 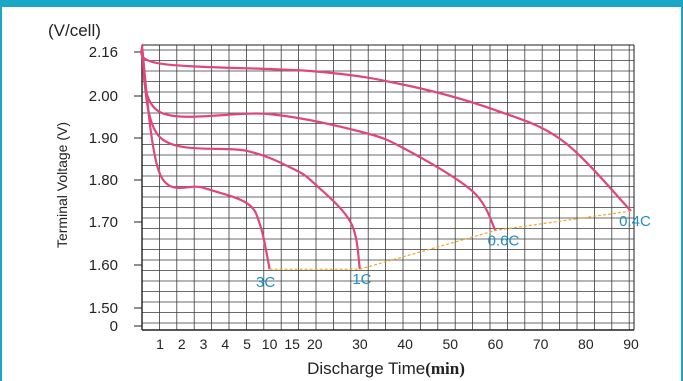 What do you see at coordinates (114, 326) in the screenshot?
I see `y-tick-label: 0` at bounding box center [114, 326].